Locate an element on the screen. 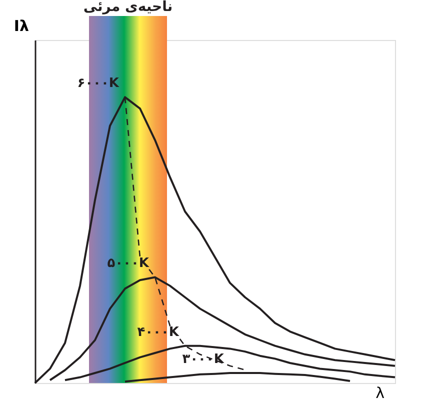 The width and height of the screenshot is (425, 405). series-label: ۵۰۰۰K is located at coordinates (128, 264).